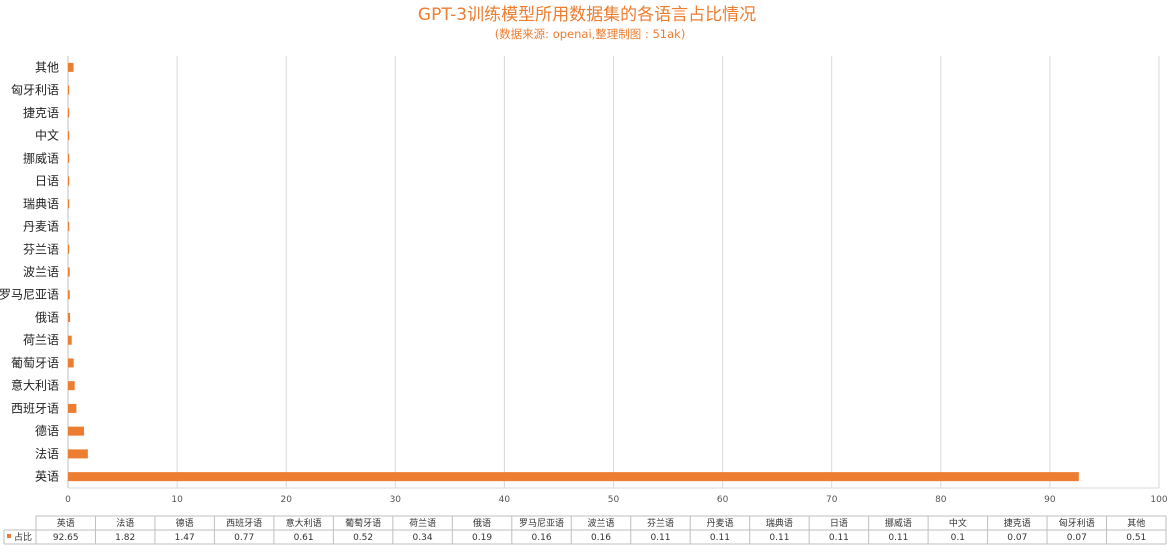 The image size is (1174, 552). Describe the element at coordinates (304, 523) in the screenshot. I see `table-header-cell: 意大利语` at that location.